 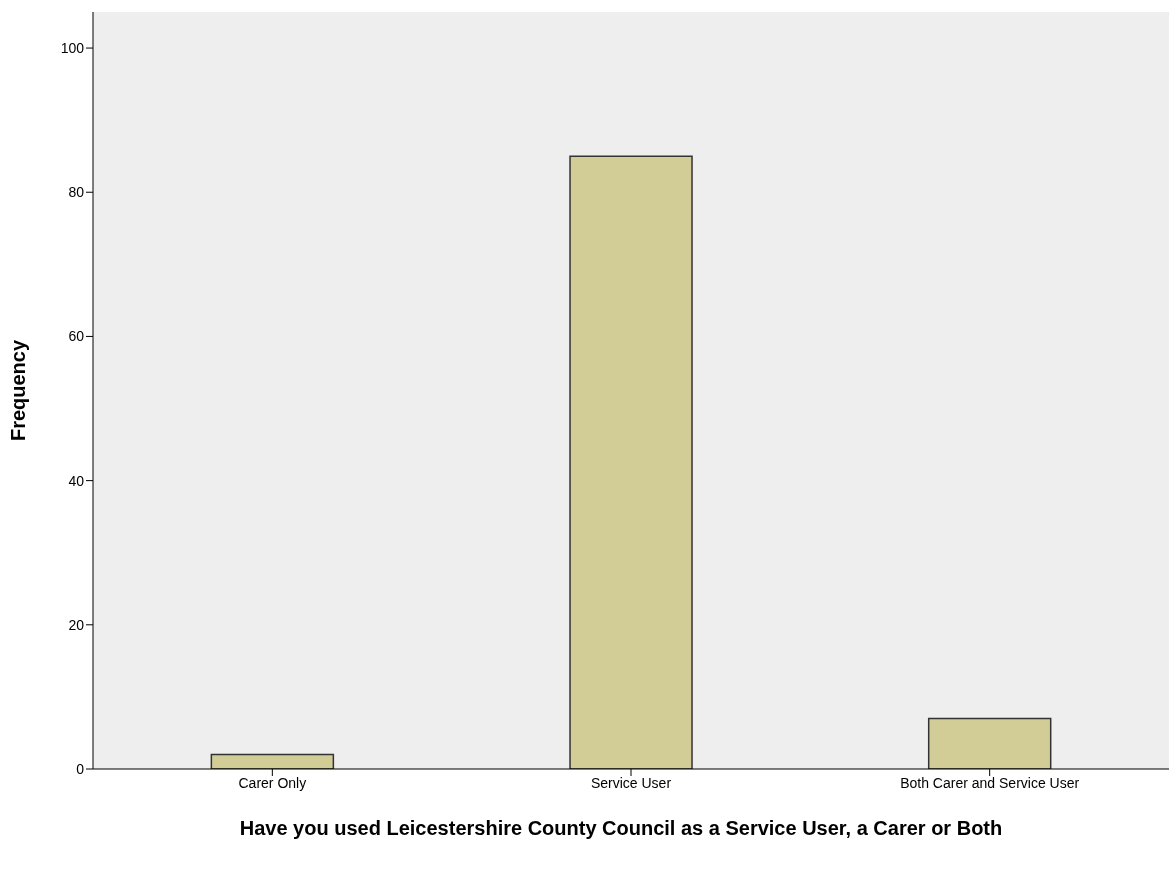 I want to click on x-tick-label: Carer Only, so click(x=272, y=782).